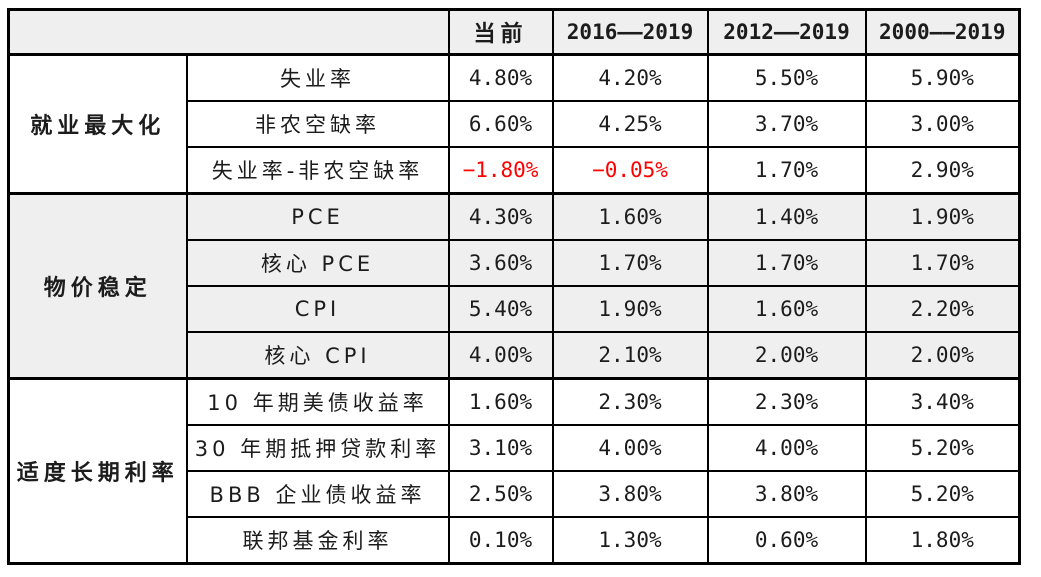 This screenshot has width=1041, height=577. I want to click on column-header-current: 当前, so click(500, 32).